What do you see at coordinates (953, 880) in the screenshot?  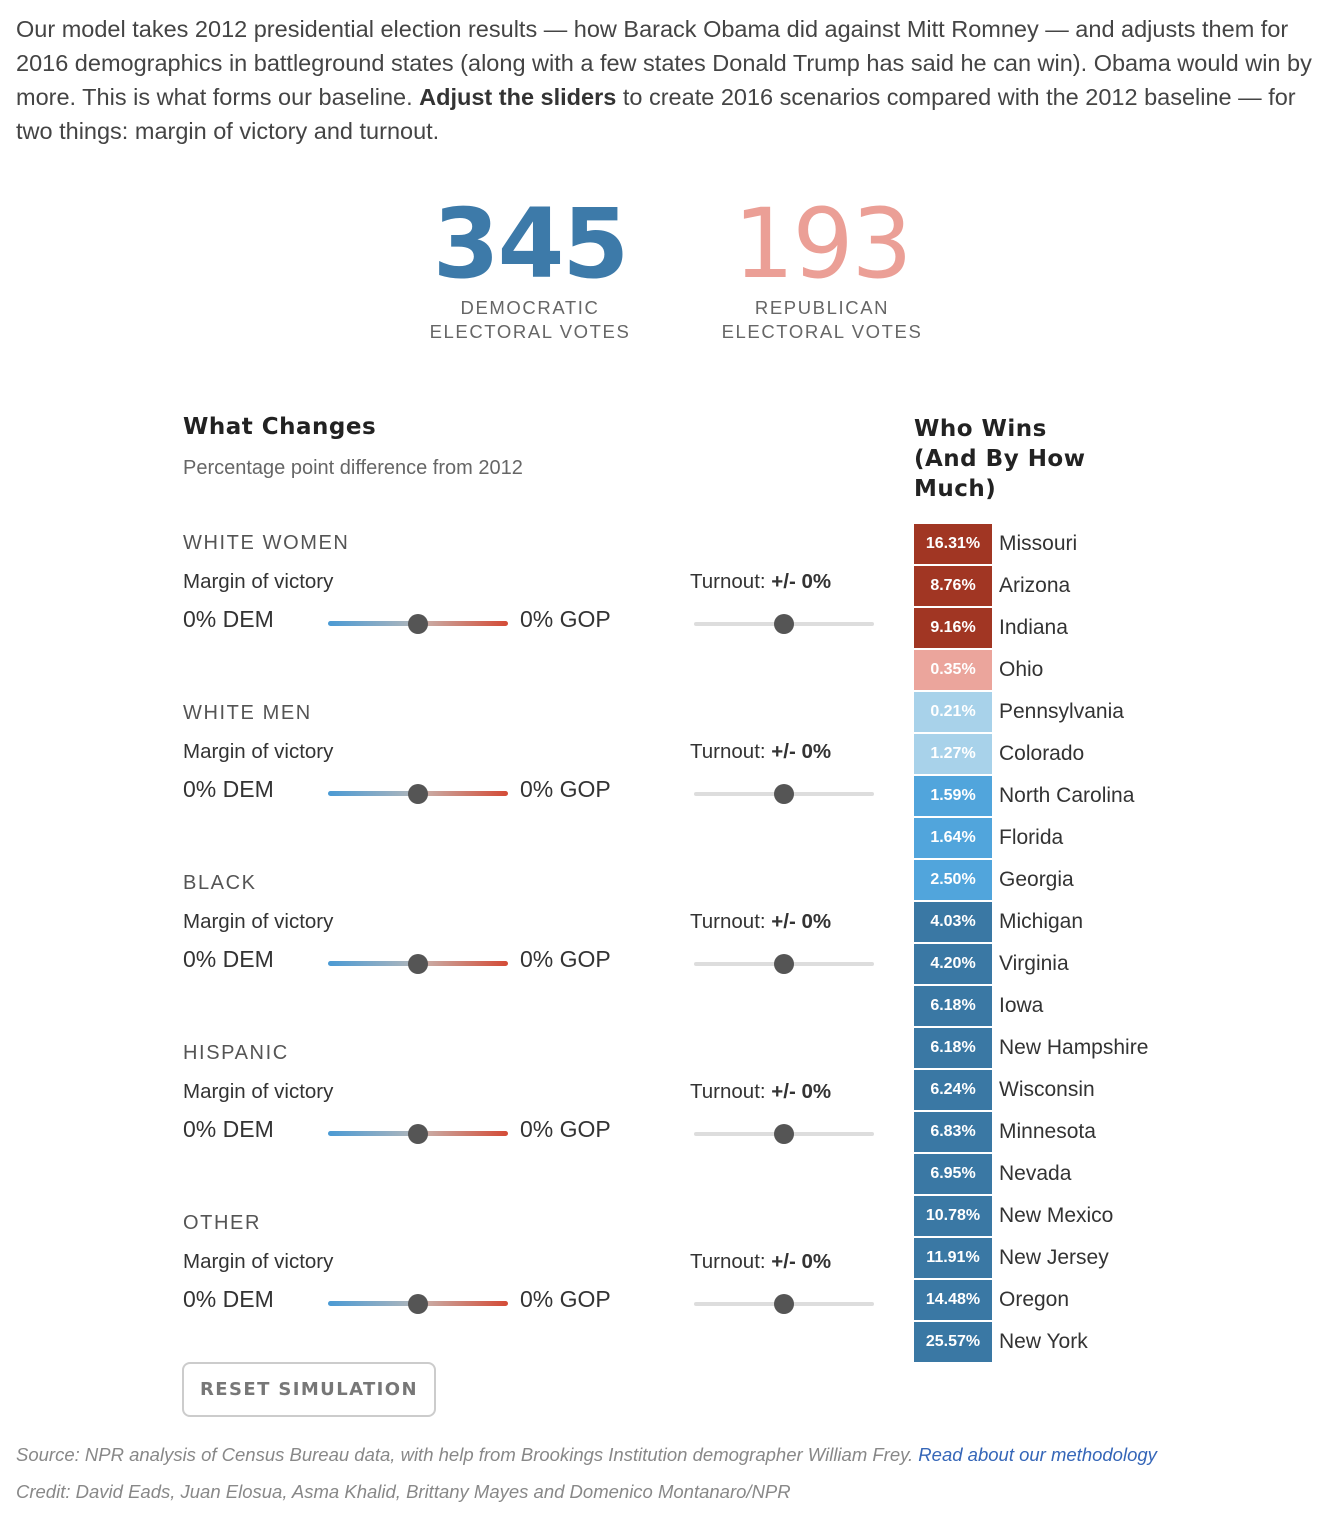 I see `state-margin-badge: 2.50%` at bounding box center [953, 880].